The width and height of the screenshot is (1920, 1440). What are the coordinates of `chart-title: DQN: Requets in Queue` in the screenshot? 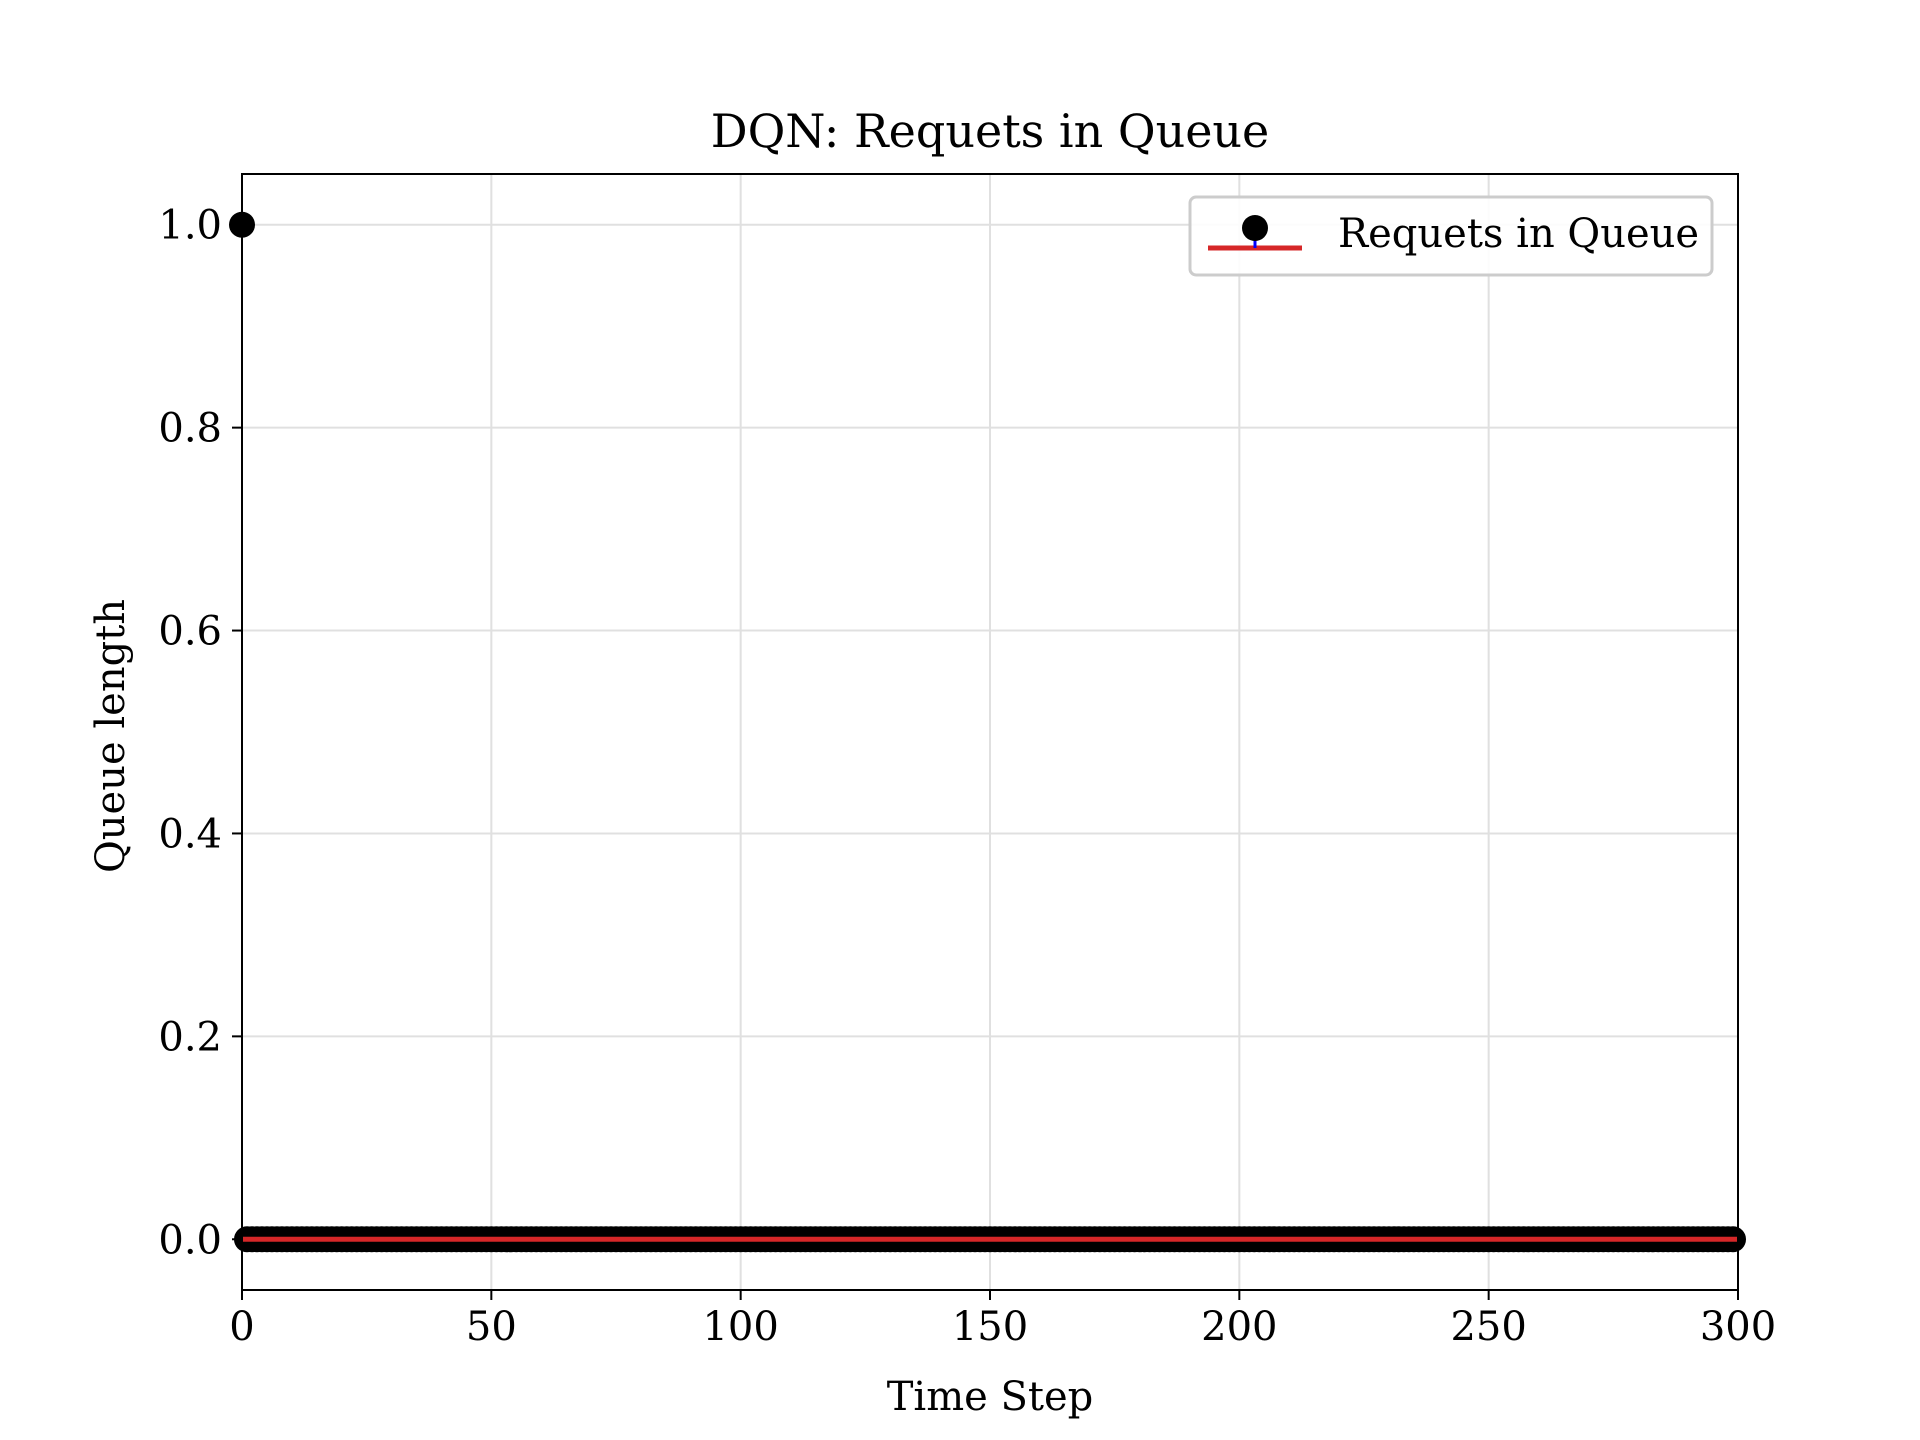 It's located at (990, 131).